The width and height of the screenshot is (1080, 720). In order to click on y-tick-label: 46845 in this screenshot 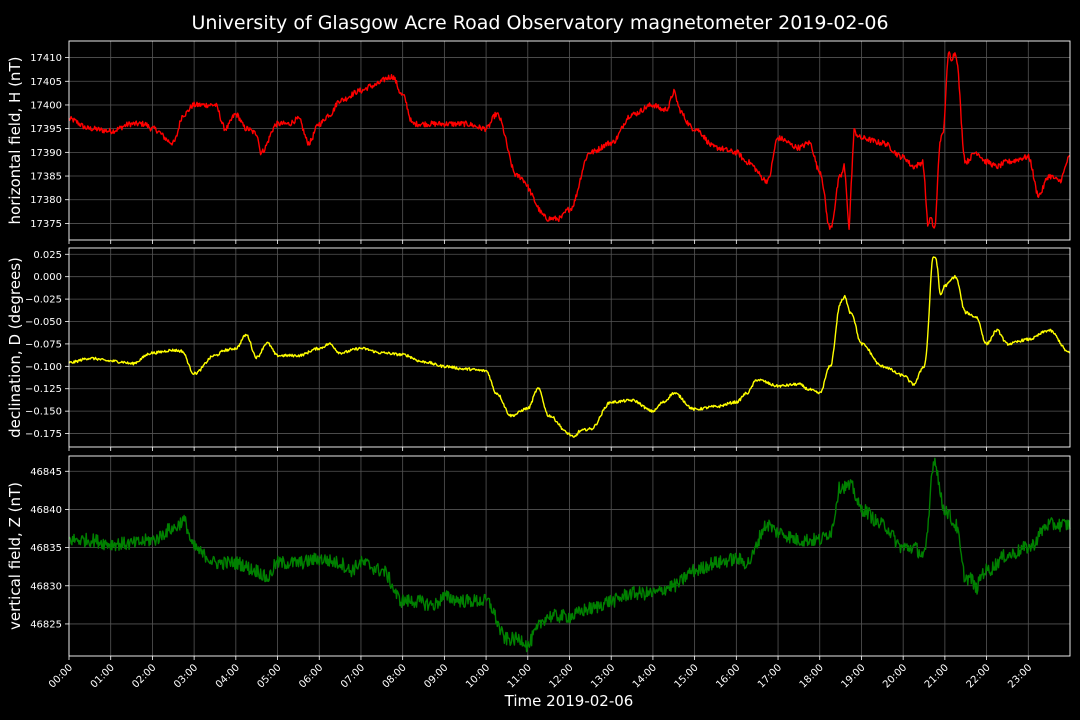, I will do `click(46, 472)`.